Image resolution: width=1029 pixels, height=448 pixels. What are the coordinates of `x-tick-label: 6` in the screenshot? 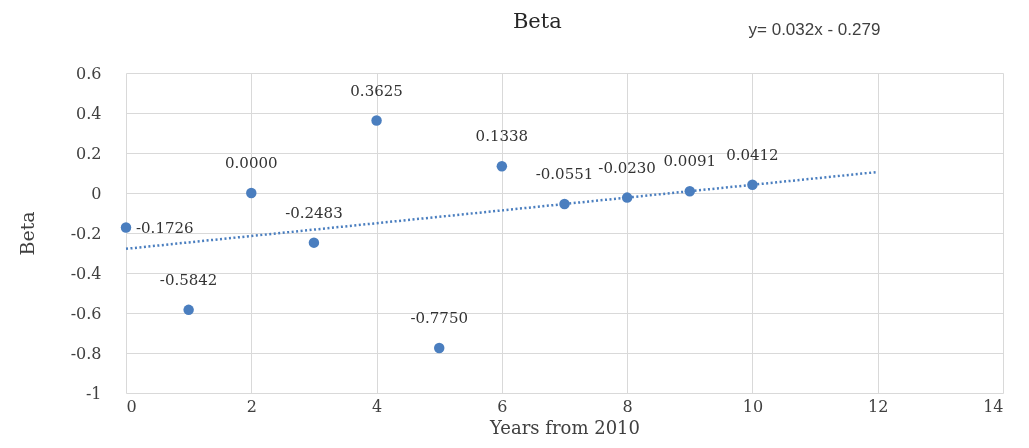 It's located at (502, 406).